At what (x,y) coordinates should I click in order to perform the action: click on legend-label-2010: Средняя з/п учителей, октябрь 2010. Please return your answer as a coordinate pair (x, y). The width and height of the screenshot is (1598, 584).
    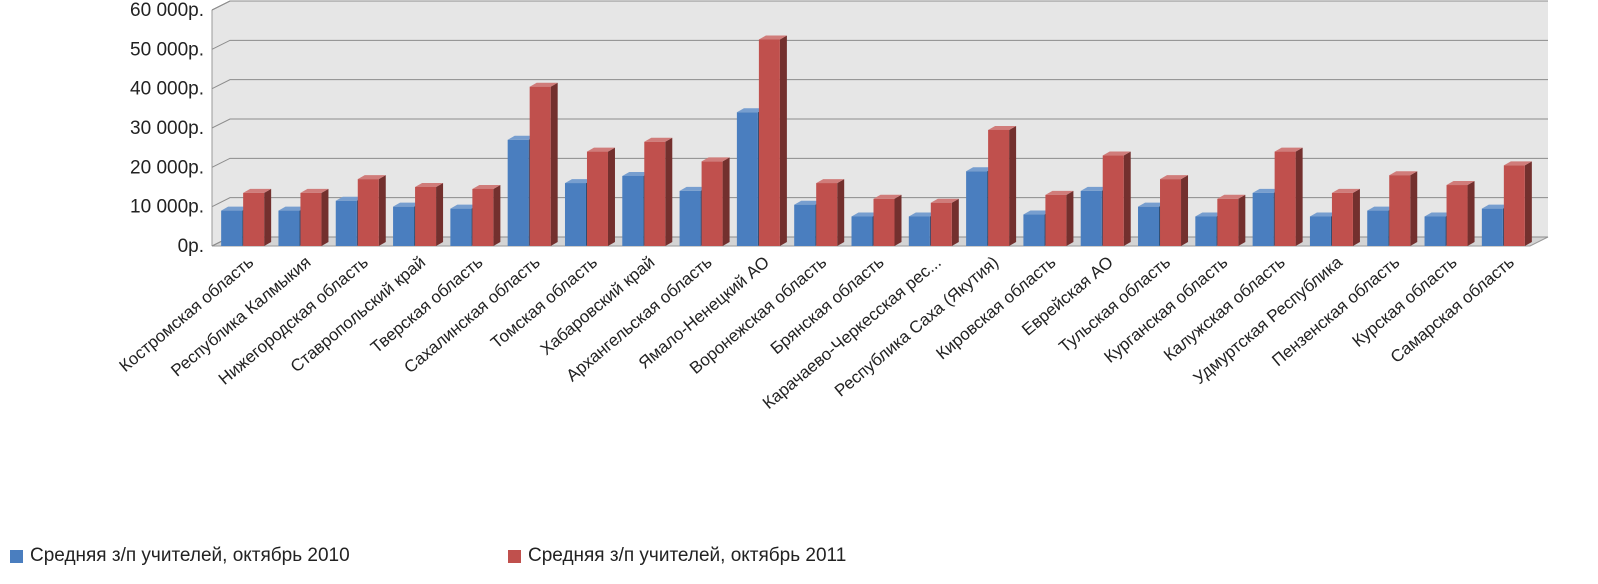
    Looking at the image, I should click on (190, 555).